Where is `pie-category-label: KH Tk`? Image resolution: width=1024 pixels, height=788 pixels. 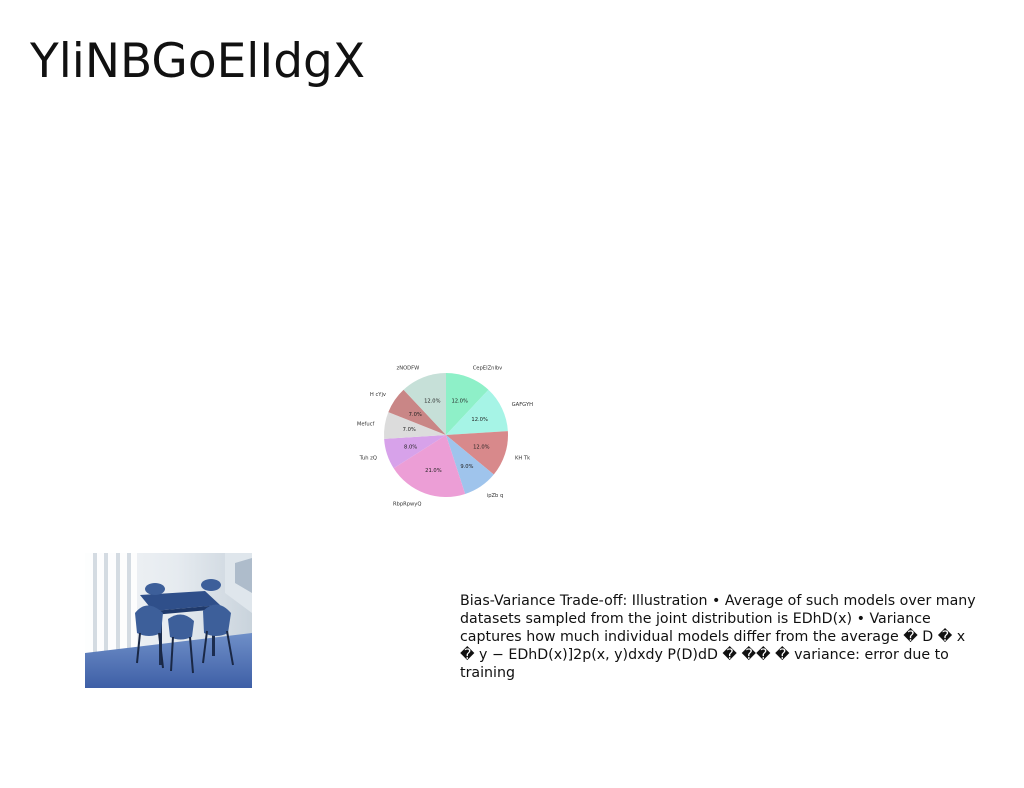 pie-category-label: KH Tk is located at coordinates (522, 458).